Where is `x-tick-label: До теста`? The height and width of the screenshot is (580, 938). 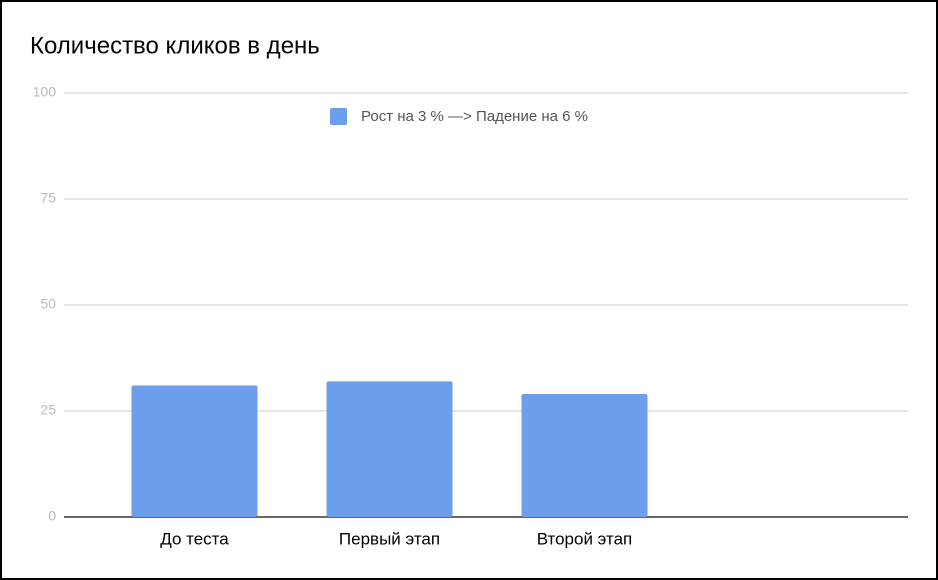
x-tick-label: До теста is located at coordinates (194, 538).